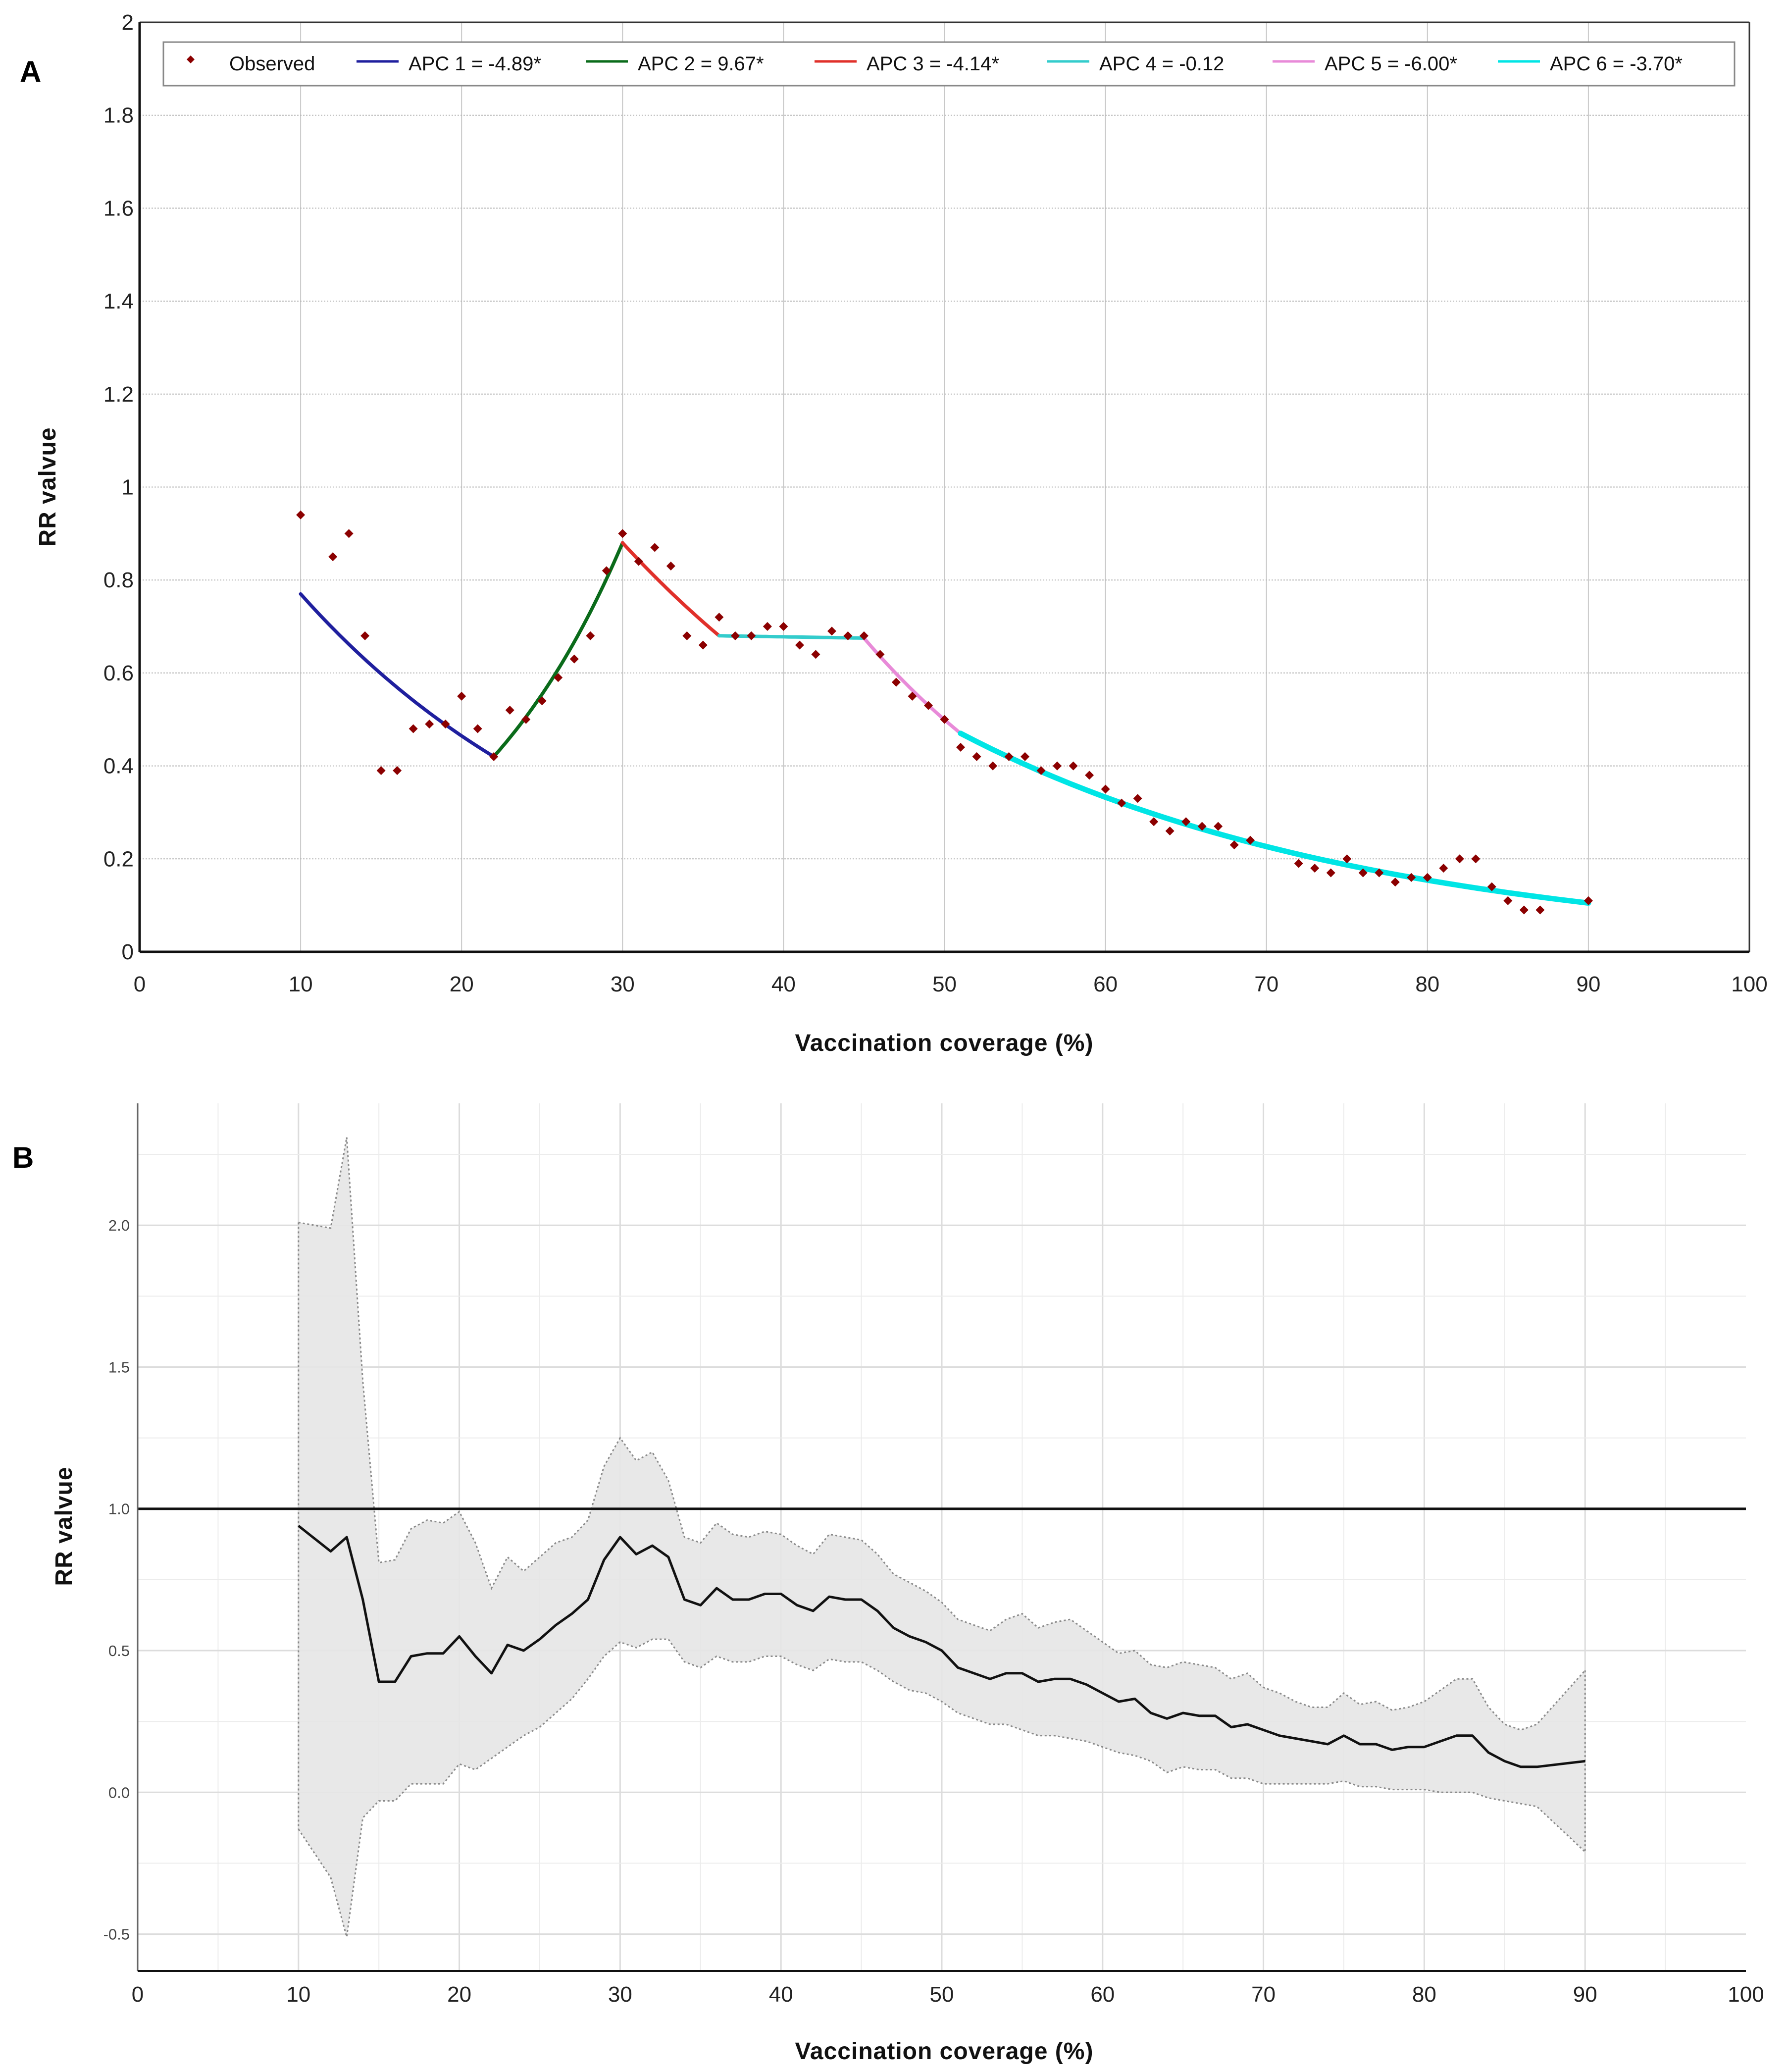 Image resolution: width=1788 pixels, height=2072 pixels. What do you see at coordinates (1588, 984) in the screenshot?
I see `panel-a-x-tick-label: 90` at bounding box center [1588, 984].